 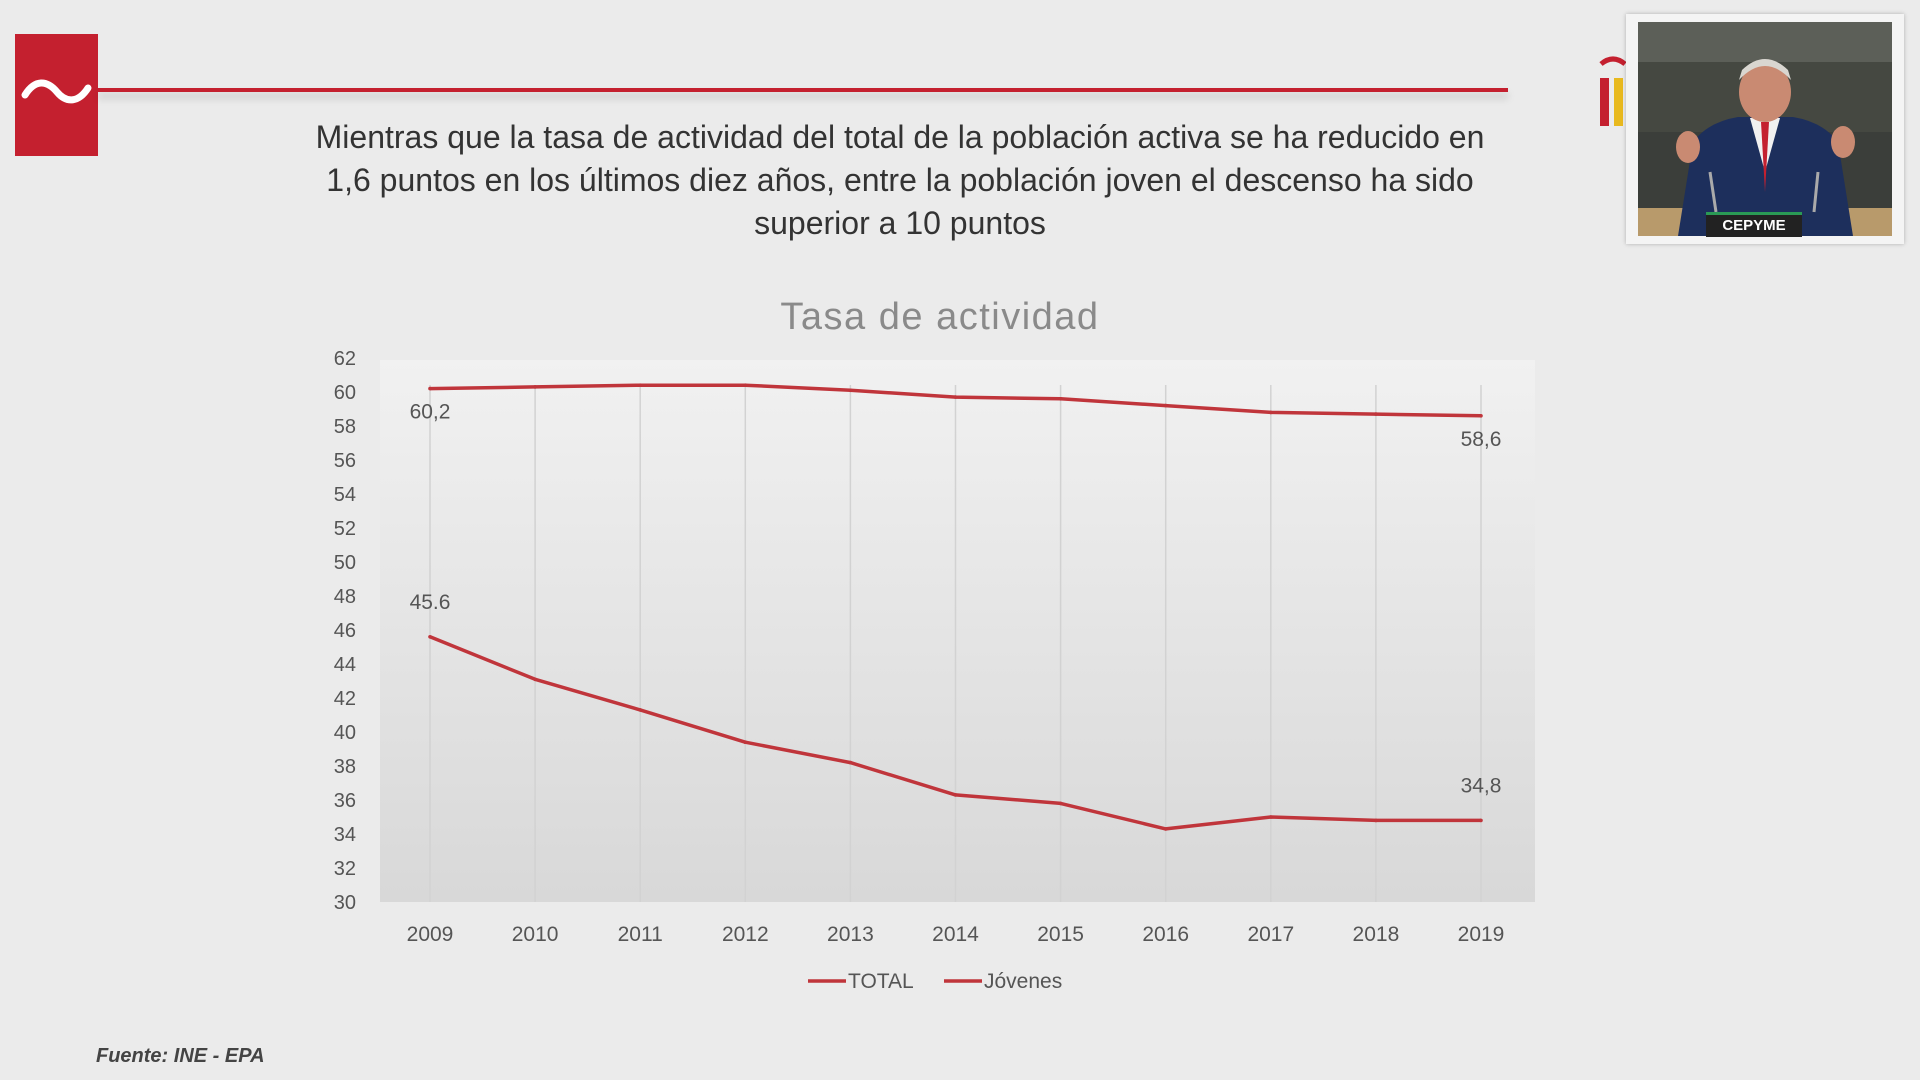 I want to click on y-tick-label: 56, so click(x=345, y=461).